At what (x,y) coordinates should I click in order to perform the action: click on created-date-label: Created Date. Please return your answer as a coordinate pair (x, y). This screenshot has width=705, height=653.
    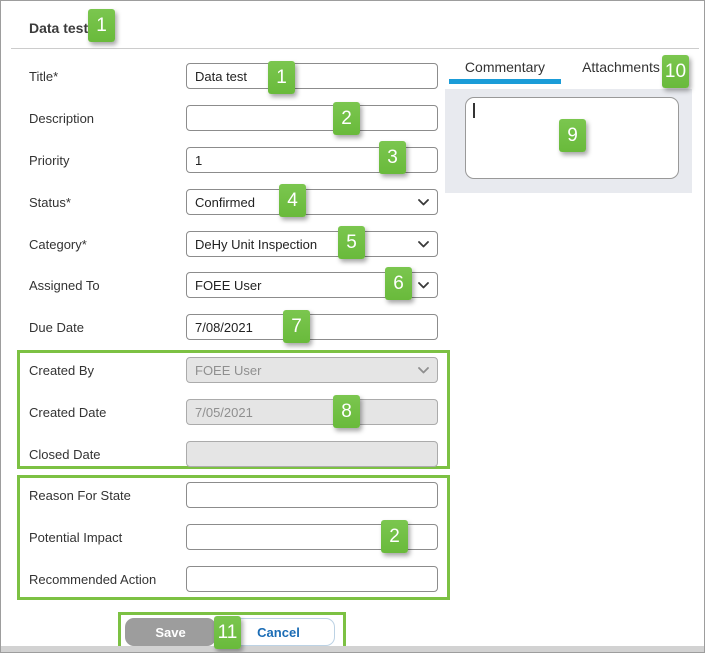
    Looking at the image, I should click on (68, 412).